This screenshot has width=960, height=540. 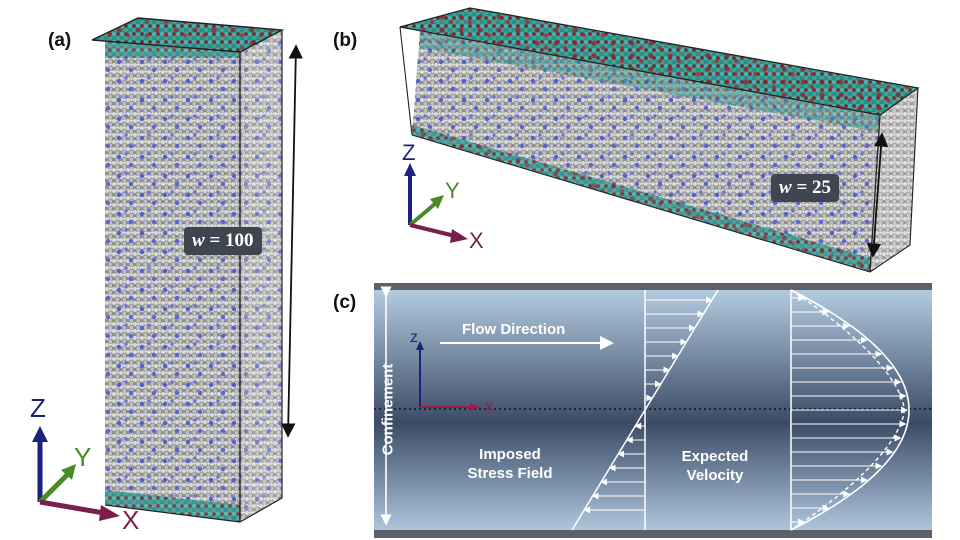 I want to click on axis-label-x-a: X, so click(x=131, y=520).